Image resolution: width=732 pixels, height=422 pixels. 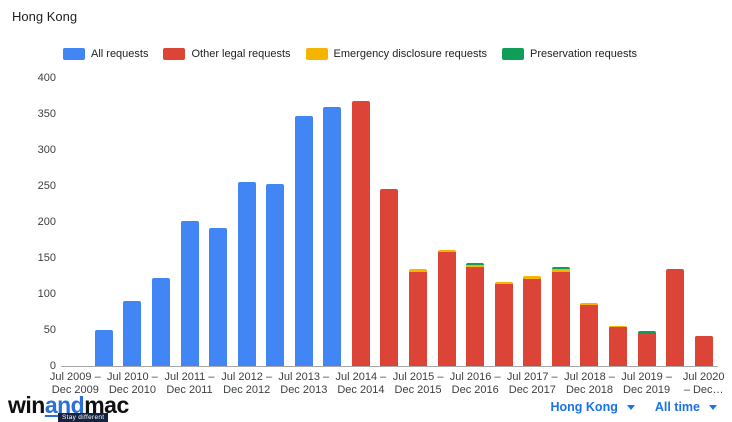 I want to click on legend-swatch-all, so click(x=74, y=54).